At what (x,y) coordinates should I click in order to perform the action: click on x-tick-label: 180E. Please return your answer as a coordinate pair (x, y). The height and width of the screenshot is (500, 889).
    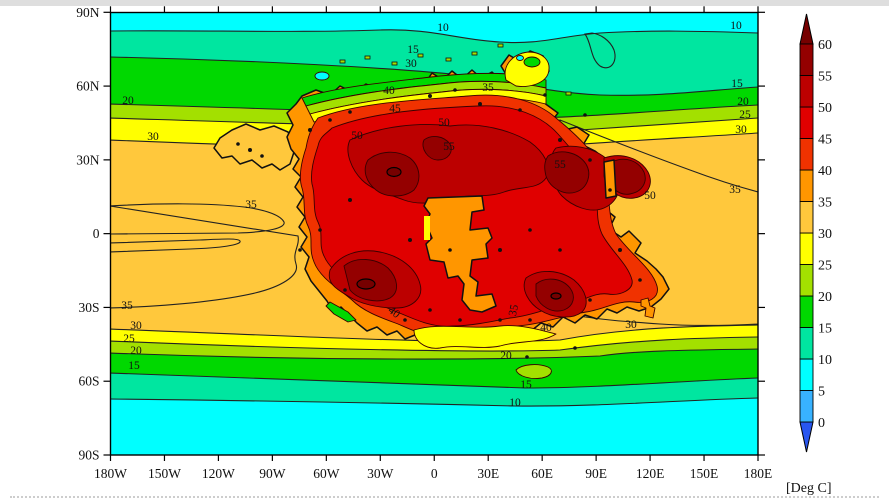
    Looking at the image, I should click on (758, 473).